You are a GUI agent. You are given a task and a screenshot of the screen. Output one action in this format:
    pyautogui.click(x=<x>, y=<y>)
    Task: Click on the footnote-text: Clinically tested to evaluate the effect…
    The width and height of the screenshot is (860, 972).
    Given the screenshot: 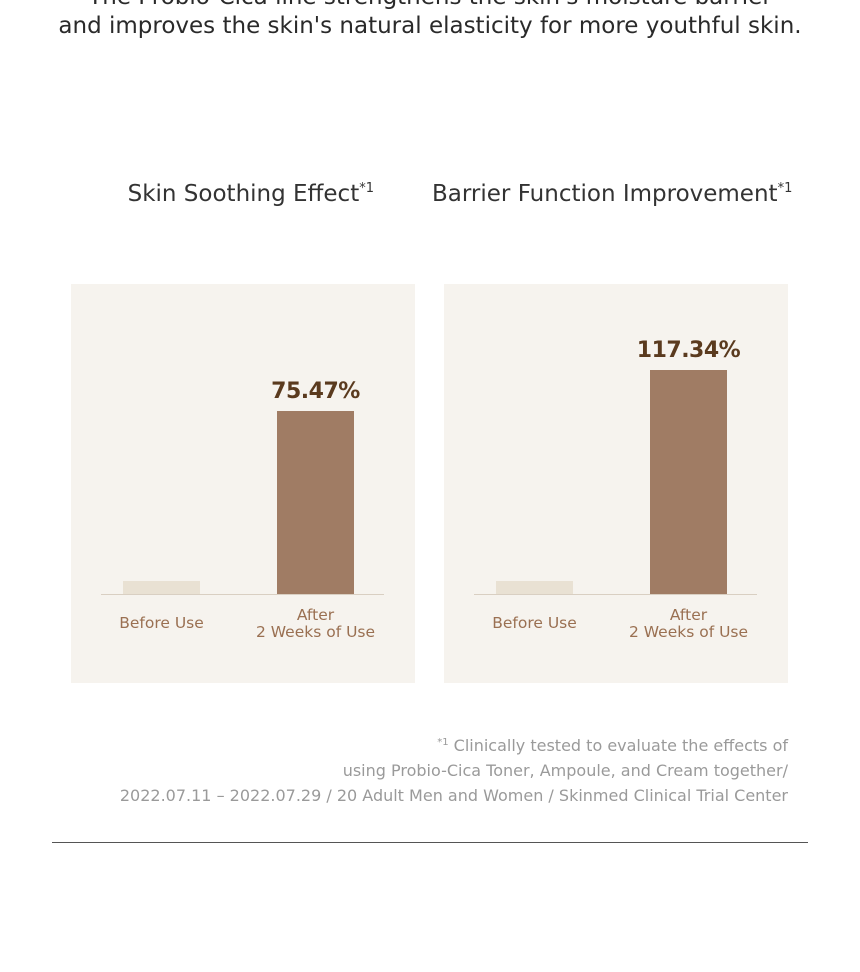 What is the action you would take?
    pyautogui.click(x=620, y=745)
    